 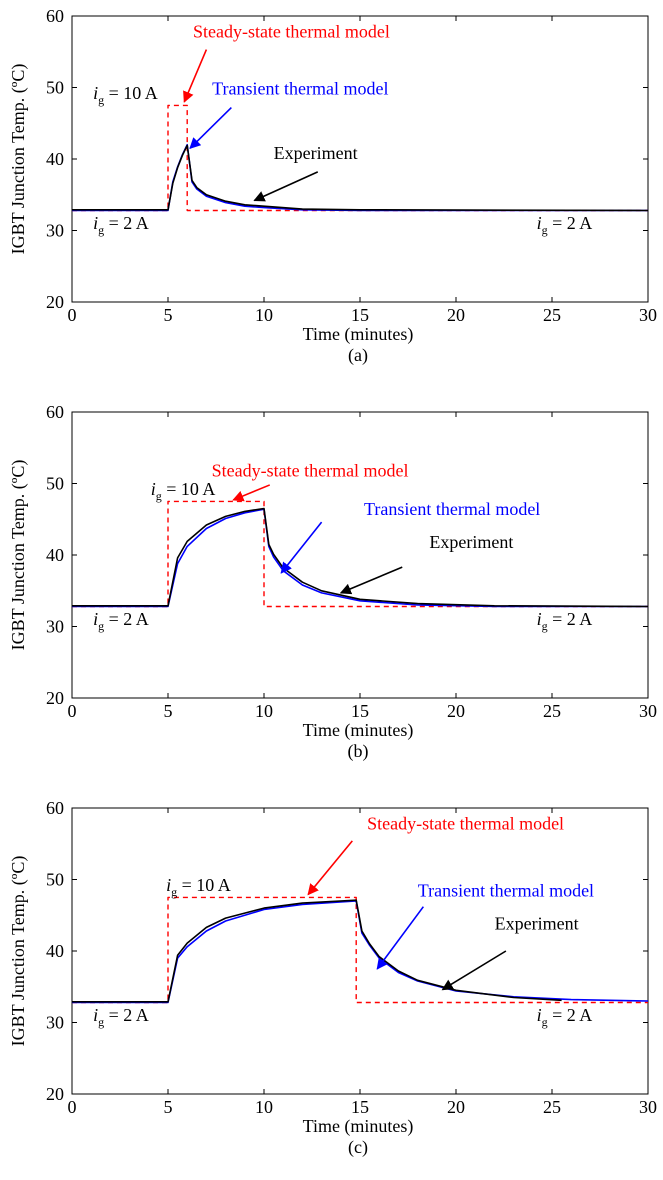 I want to click on panel-label: (b), so click(x=358, y=751).